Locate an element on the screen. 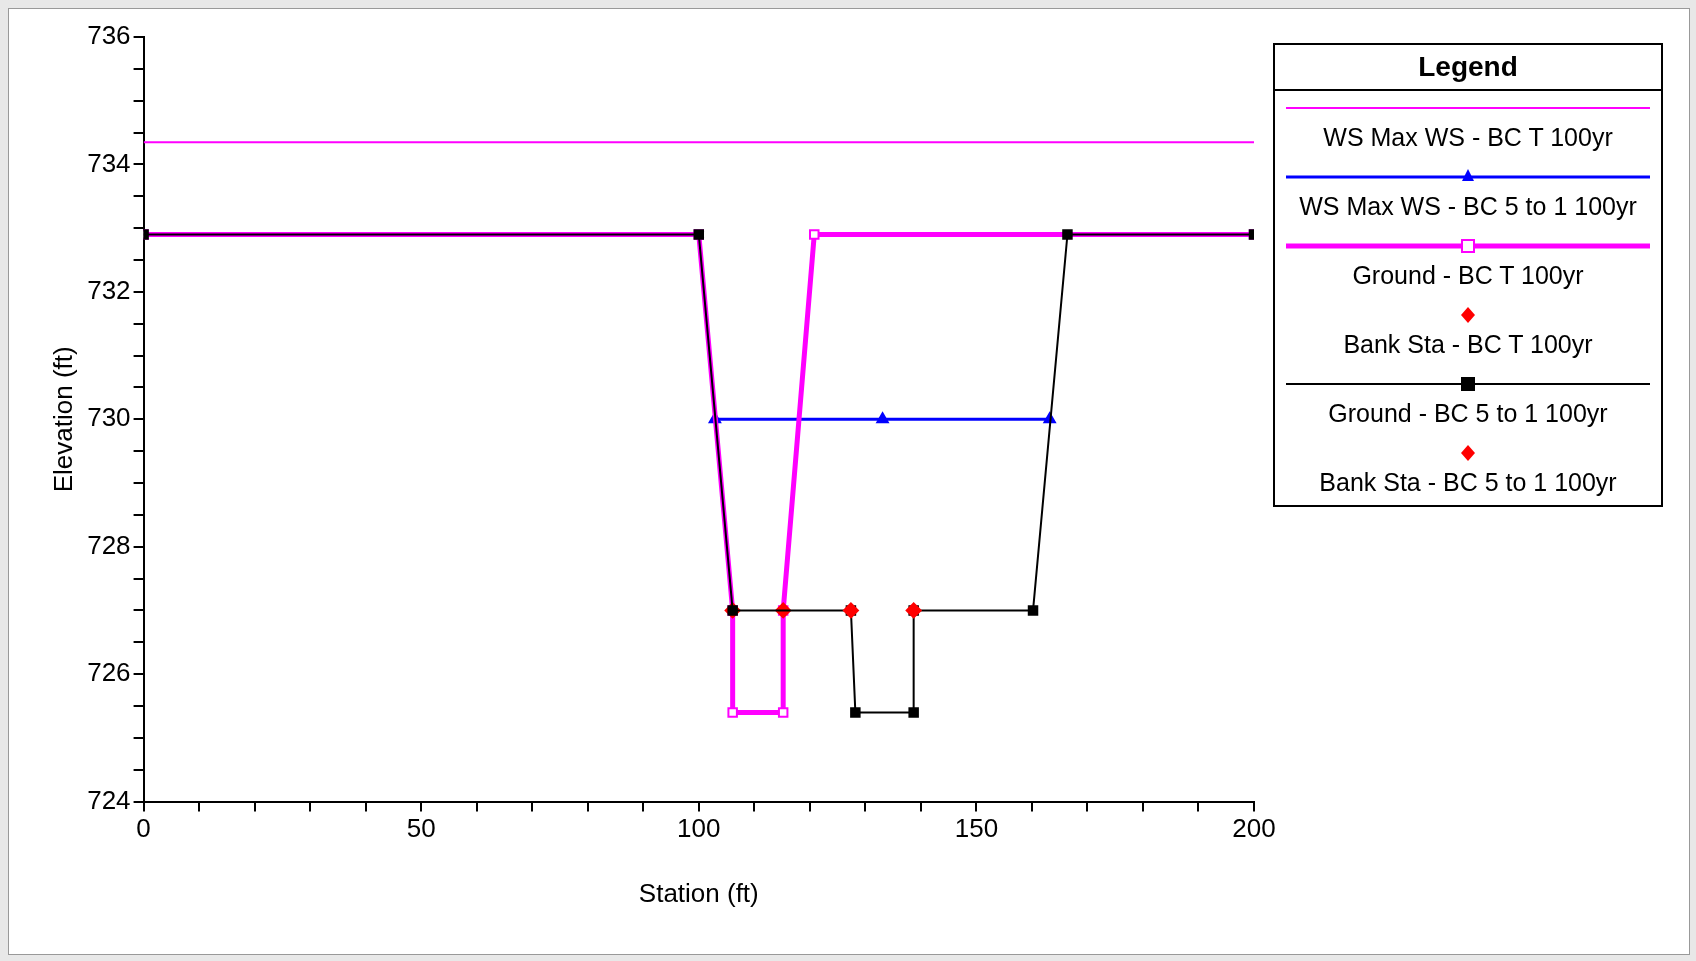  y-tick-label: 726 is located at coordinates (109, 672).